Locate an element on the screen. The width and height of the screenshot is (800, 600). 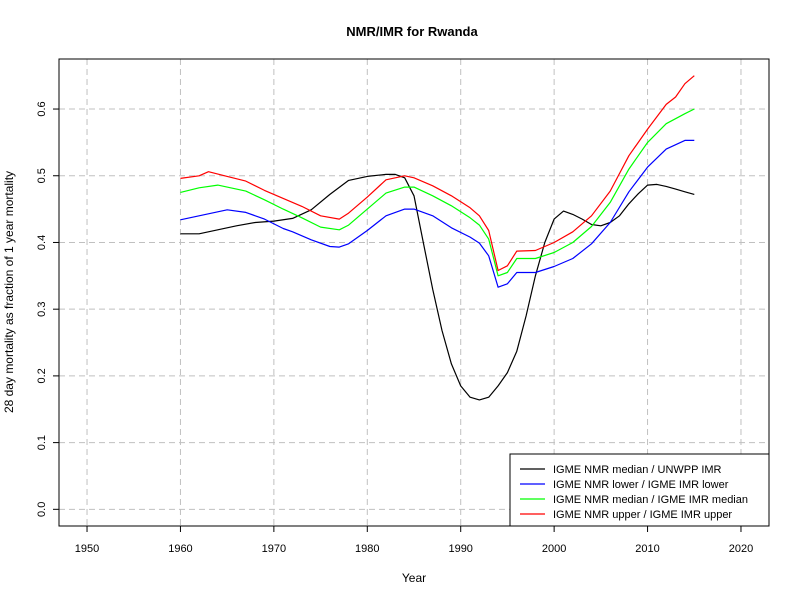
y-axis: 0.0 0.1 0.2 0.3 0.4 0.5 0.6 is located at coordinates (47, 309).